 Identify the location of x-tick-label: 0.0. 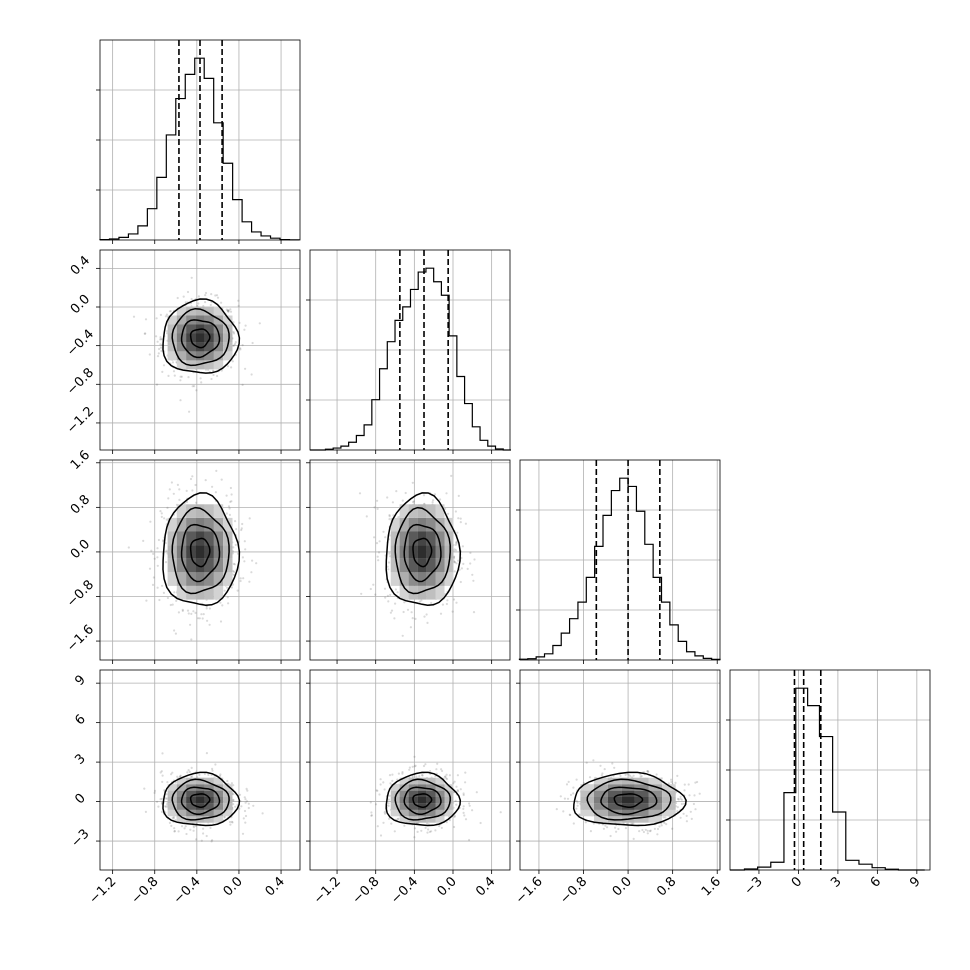
(622, 886).